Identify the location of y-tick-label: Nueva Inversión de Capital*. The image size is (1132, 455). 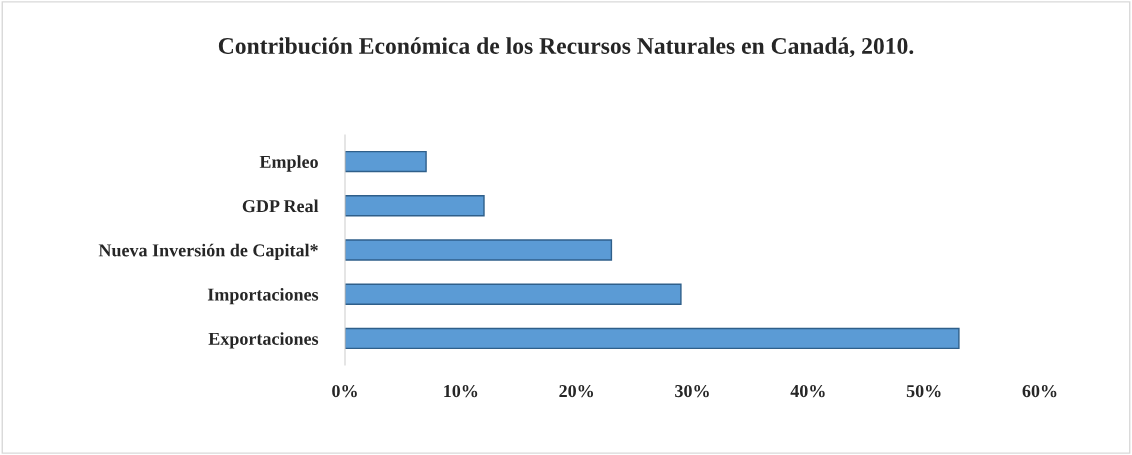
(208, 252).